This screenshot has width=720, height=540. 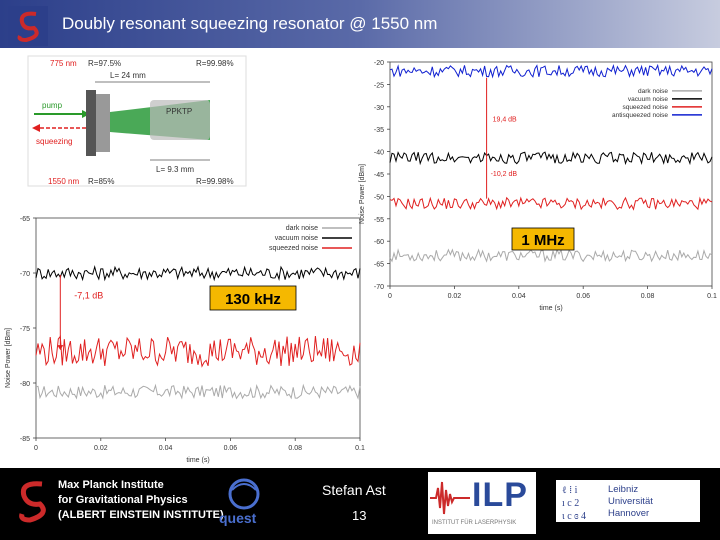 I want to click on setup-wl-bottom: 1550 nm, so click(x=63, y=181).